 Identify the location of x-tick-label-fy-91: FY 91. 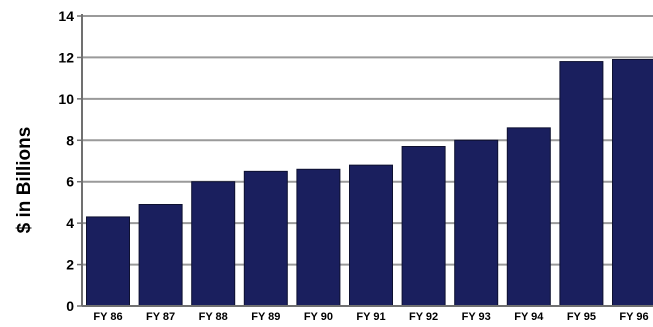
(370, 316).